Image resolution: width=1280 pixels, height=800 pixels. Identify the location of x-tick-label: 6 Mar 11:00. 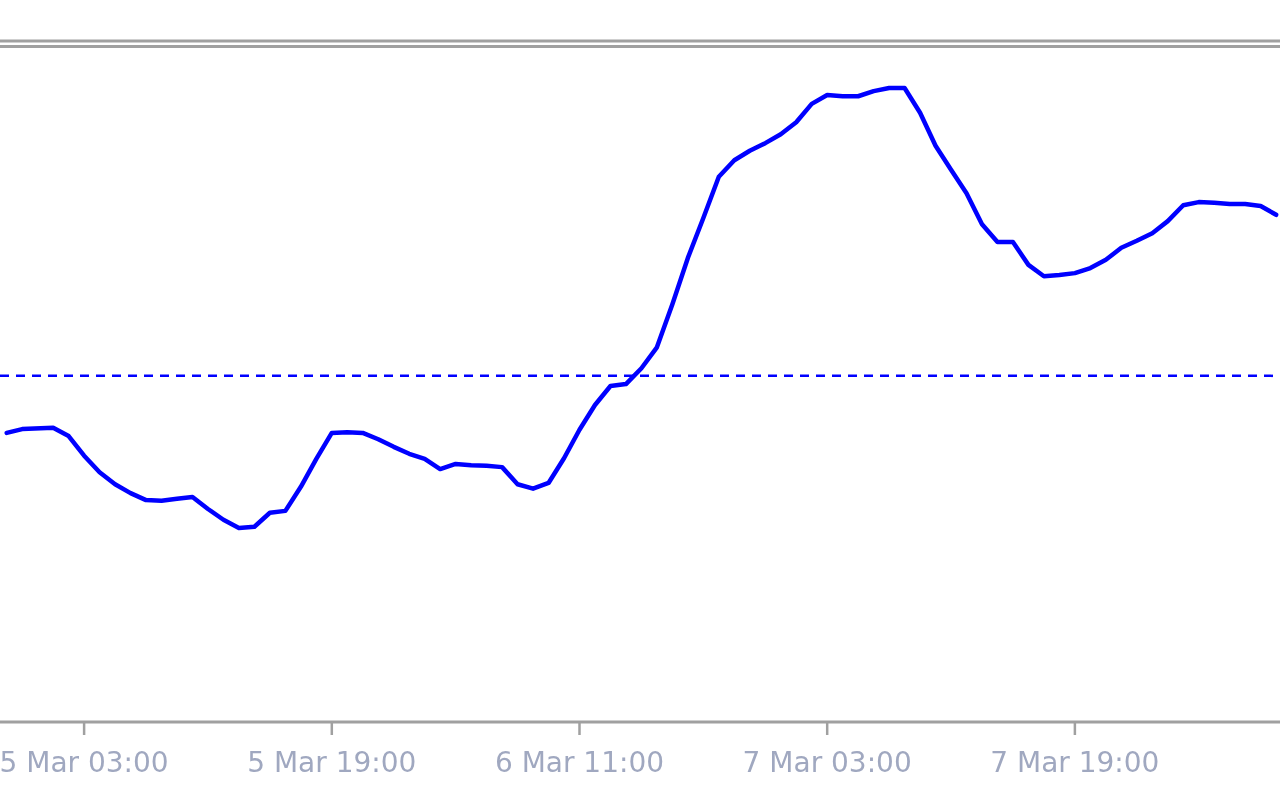
(579, 762).